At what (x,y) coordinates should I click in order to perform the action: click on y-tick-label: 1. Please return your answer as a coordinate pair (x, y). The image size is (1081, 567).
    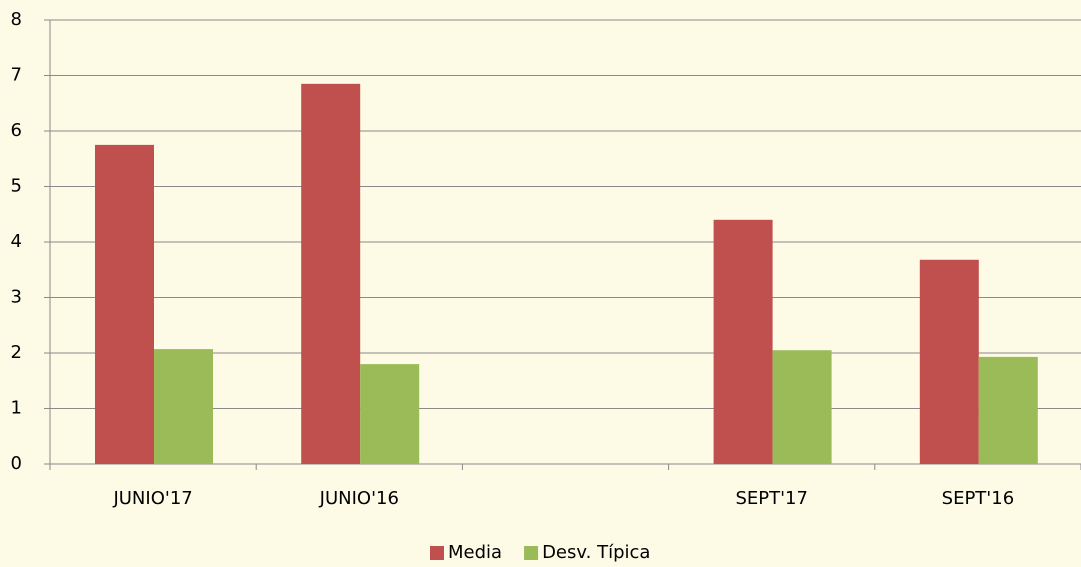
    Looking at the image, I should click on (16, 408).